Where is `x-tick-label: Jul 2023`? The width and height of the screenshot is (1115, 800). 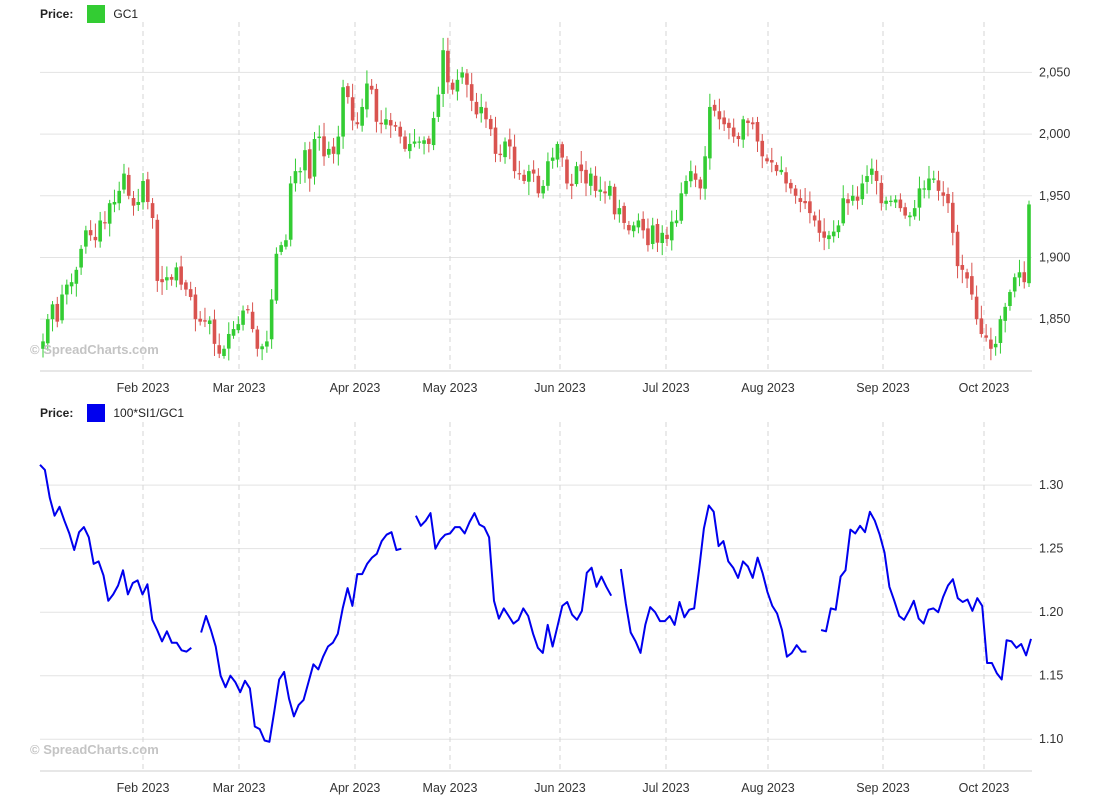 x-tick-label: Jul 2023 is located at coordinates (665, 788).